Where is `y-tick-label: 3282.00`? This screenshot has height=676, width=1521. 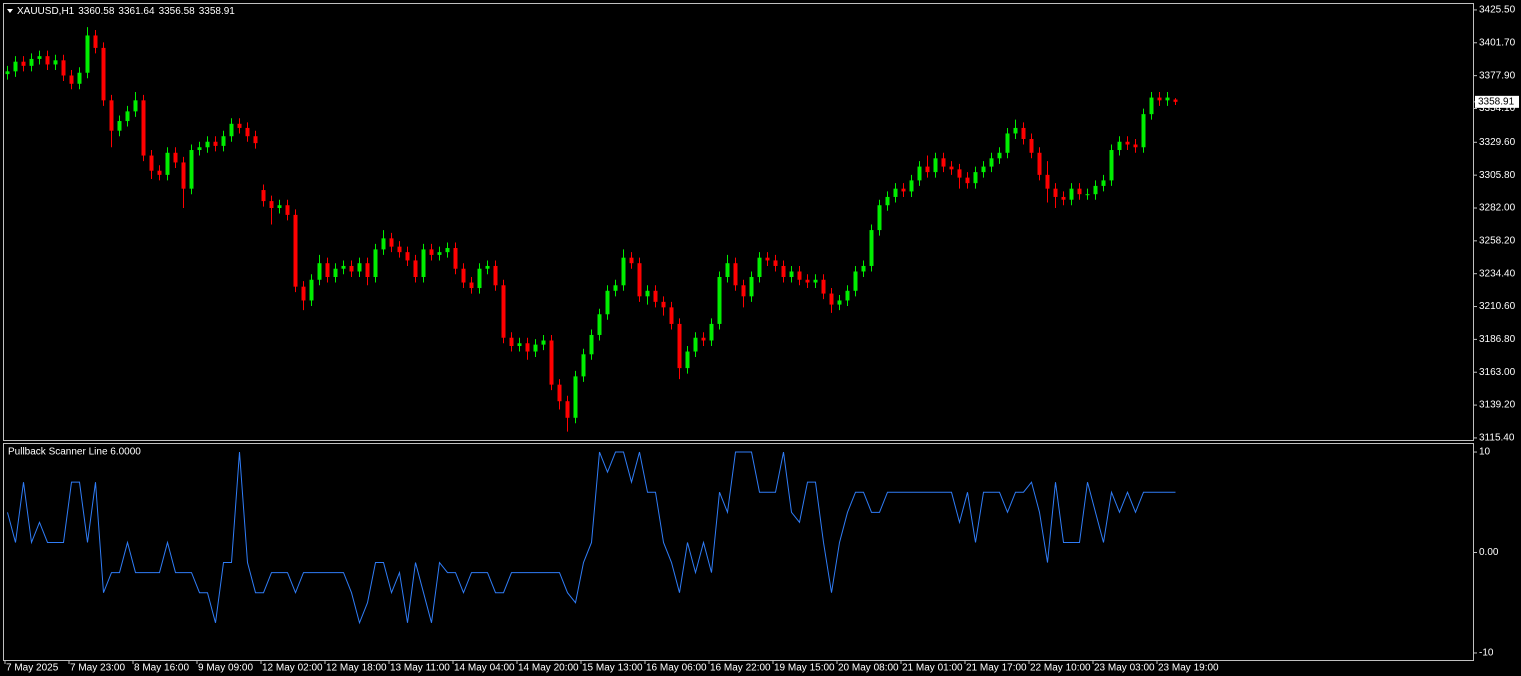
y-tick-label: 3282.00 is located at coordinates (1497, 208).